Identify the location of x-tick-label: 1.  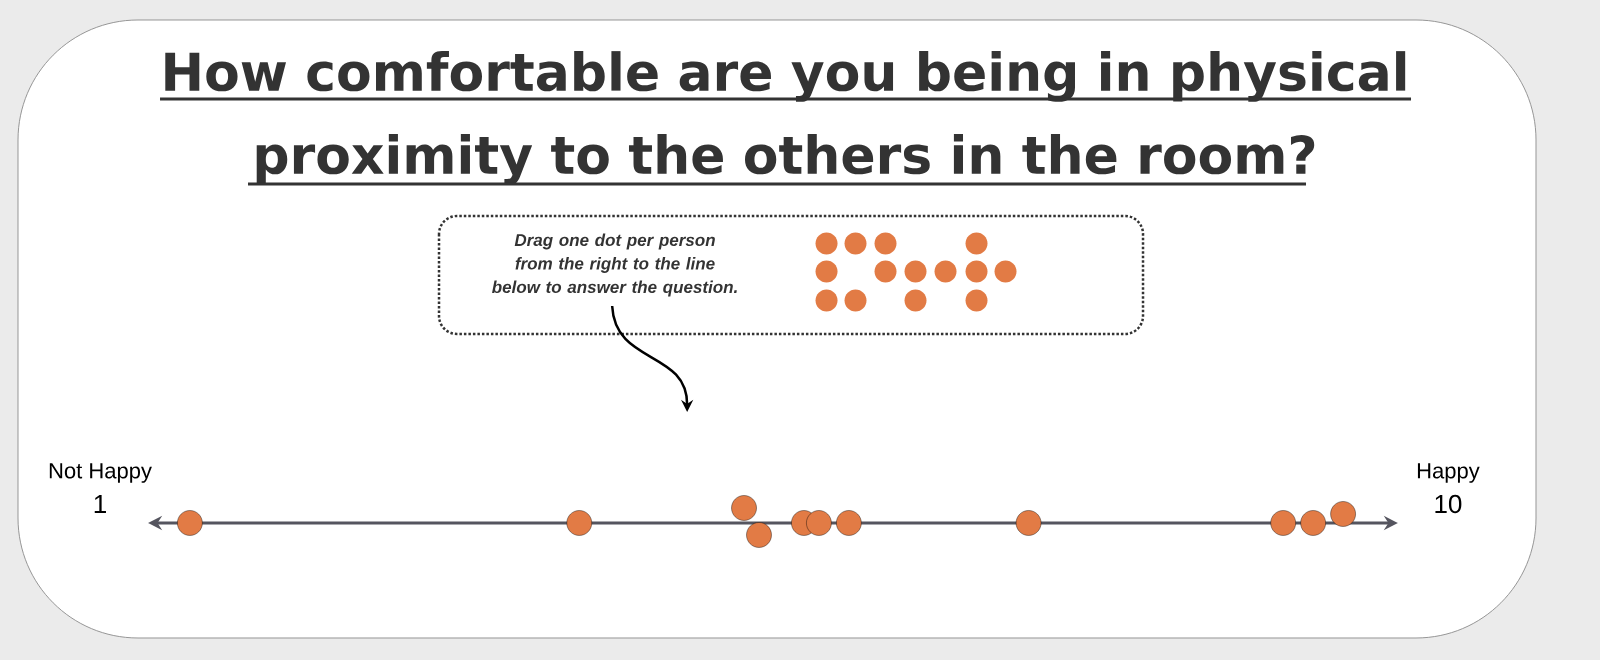
(100, 504).